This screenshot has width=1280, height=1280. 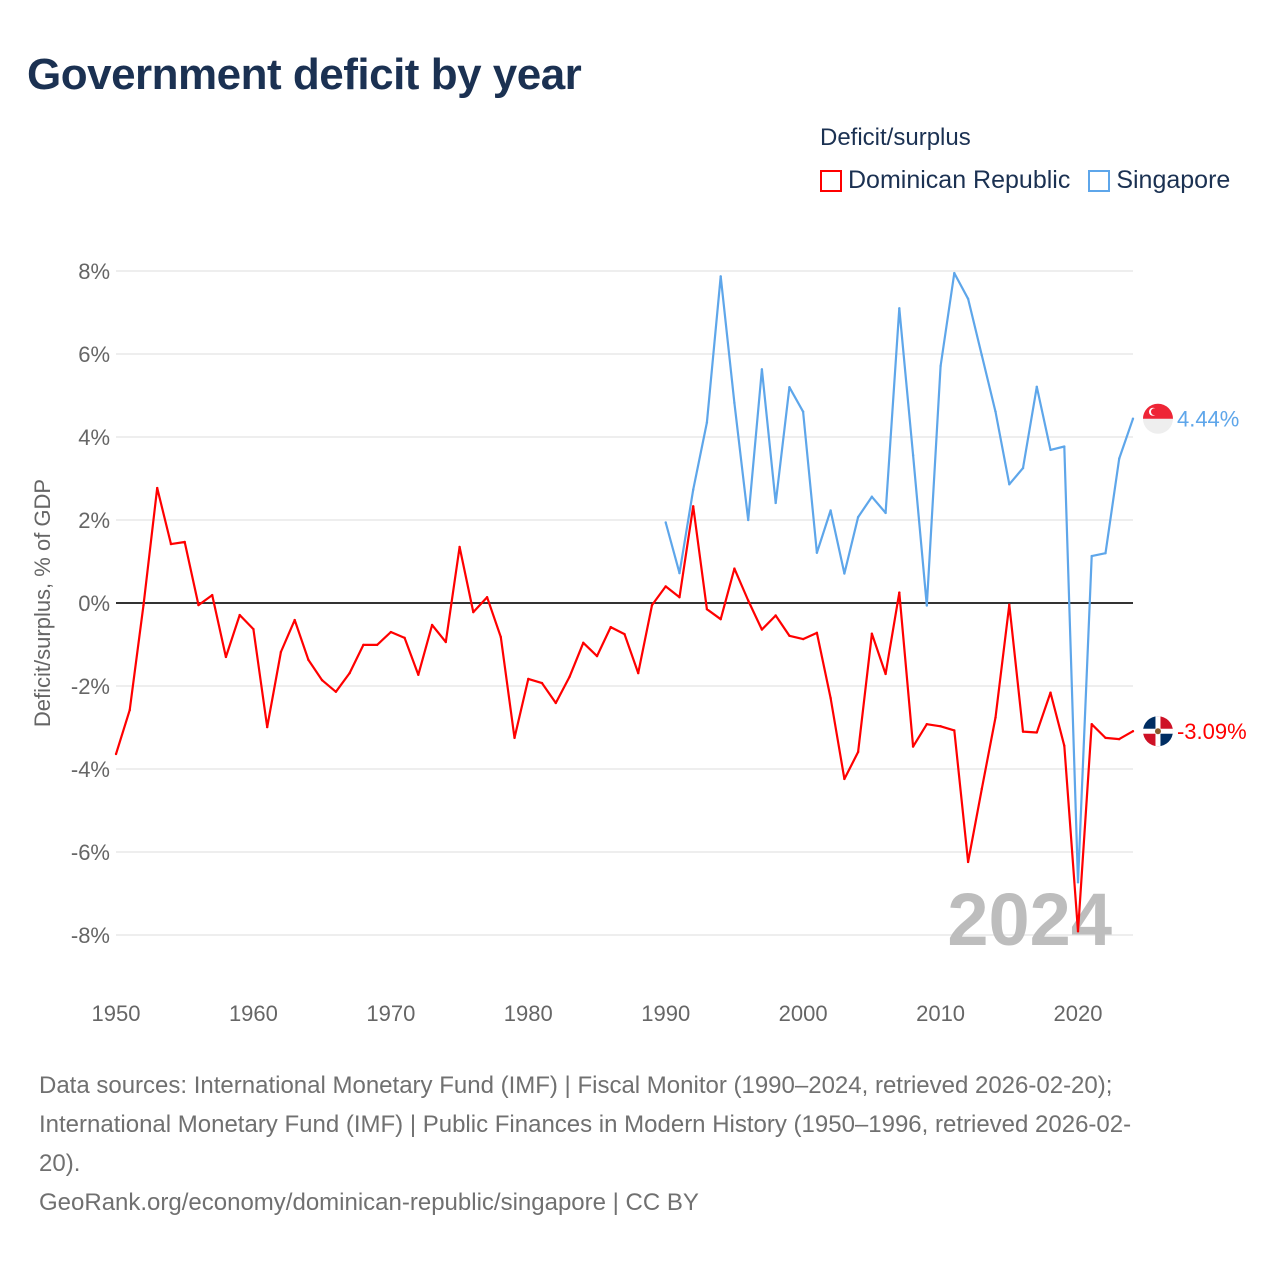 I want to click on y-tick-label: -2%, so click(x=90, y=686).